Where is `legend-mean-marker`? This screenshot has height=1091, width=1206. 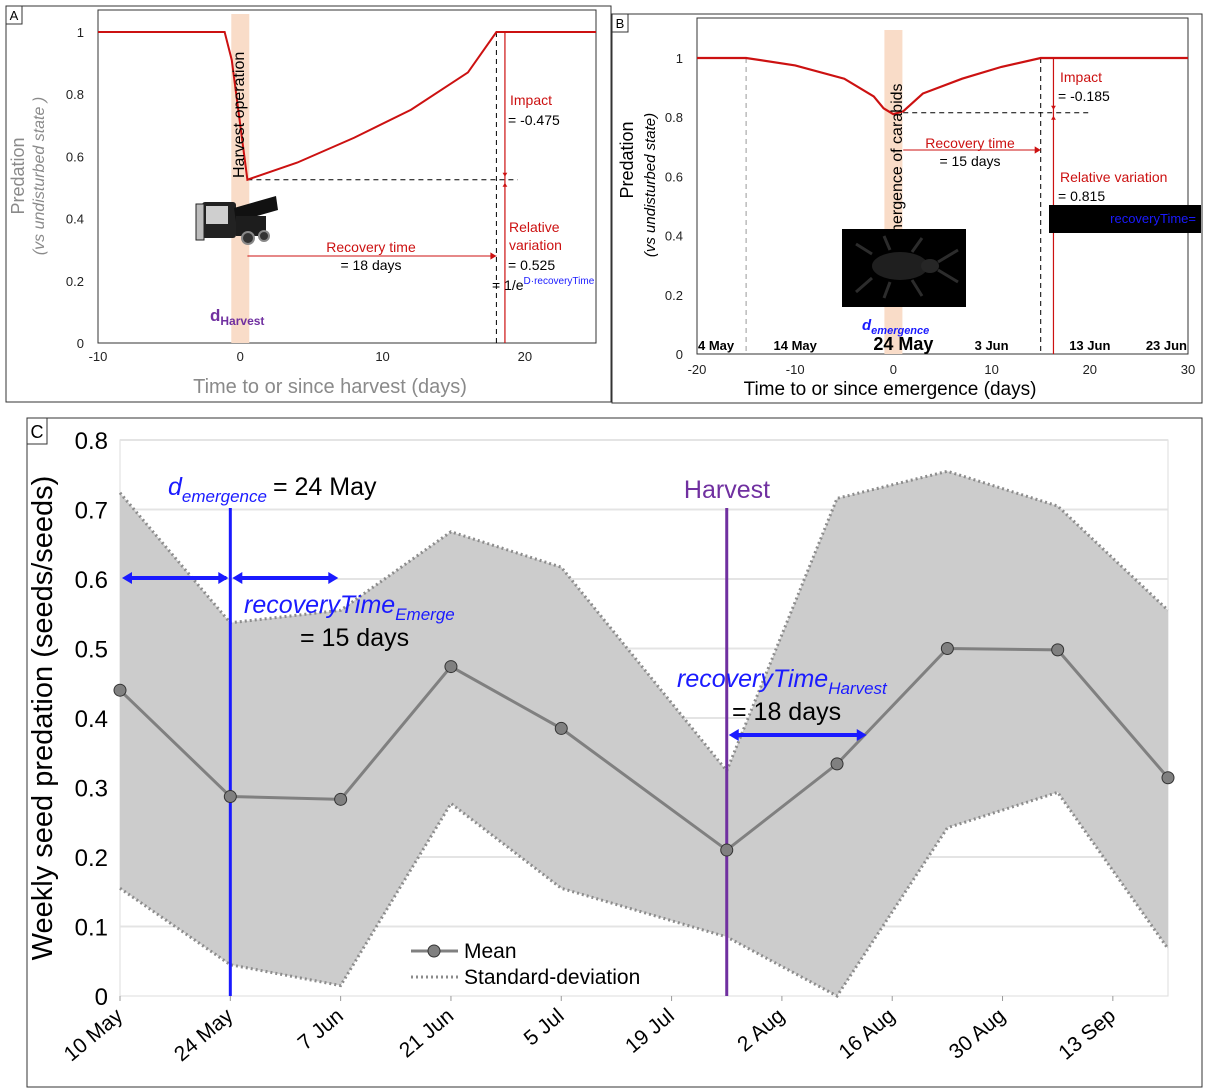
legend-mean-marker is located at coordinates (434, 951).